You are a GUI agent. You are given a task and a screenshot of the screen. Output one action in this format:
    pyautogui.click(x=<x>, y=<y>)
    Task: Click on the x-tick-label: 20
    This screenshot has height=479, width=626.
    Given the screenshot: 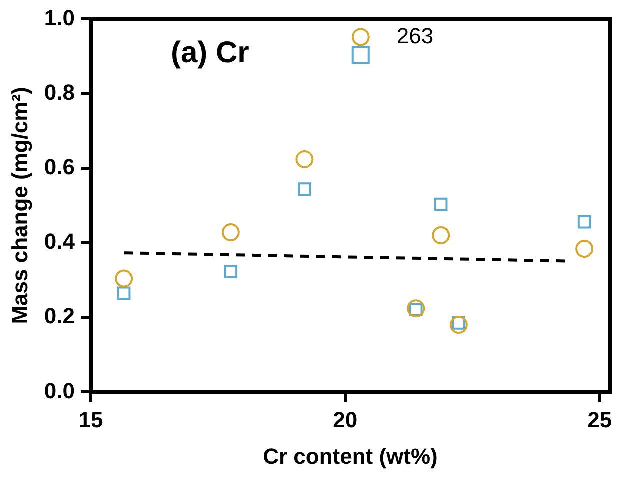 What is the action you would take?
    pyautogui.click(x=345, y=419)
    